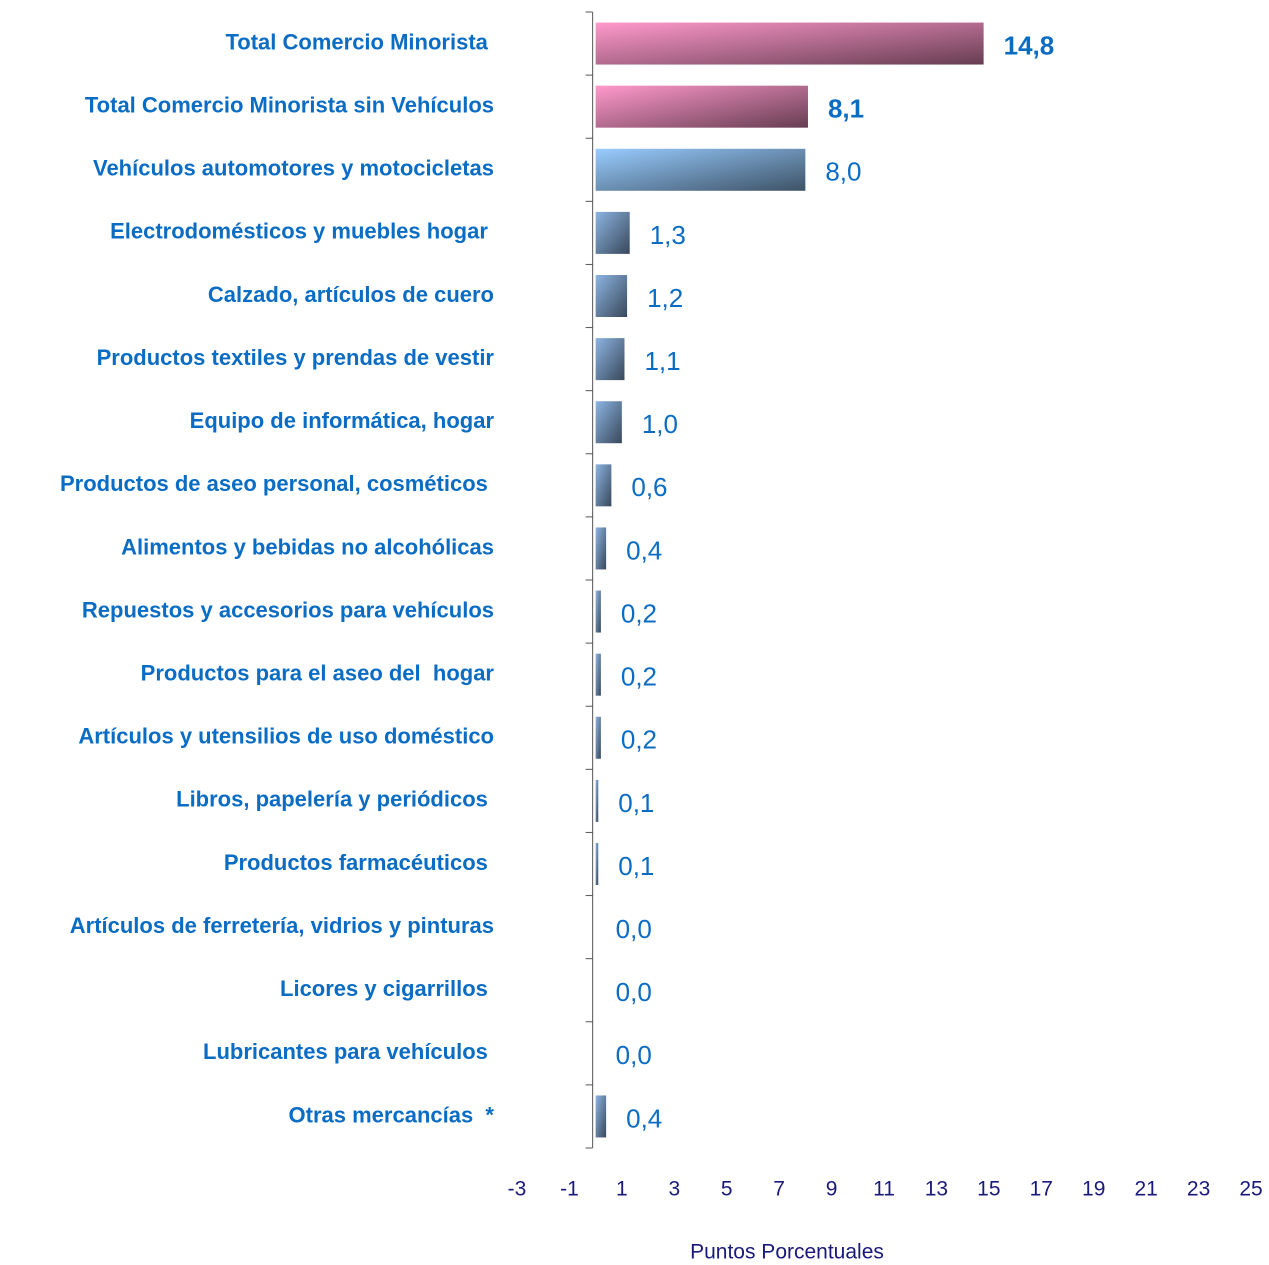 This screenshot has height=1265, width=1269. Describe the element at coordinates (988, 1189) in the screenshot. I see `x-tick-label: 15` at that location.